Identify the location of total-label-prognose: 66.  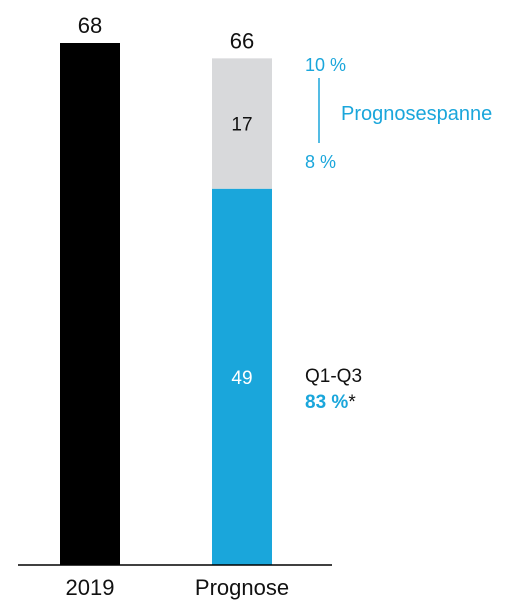
(242, 40).